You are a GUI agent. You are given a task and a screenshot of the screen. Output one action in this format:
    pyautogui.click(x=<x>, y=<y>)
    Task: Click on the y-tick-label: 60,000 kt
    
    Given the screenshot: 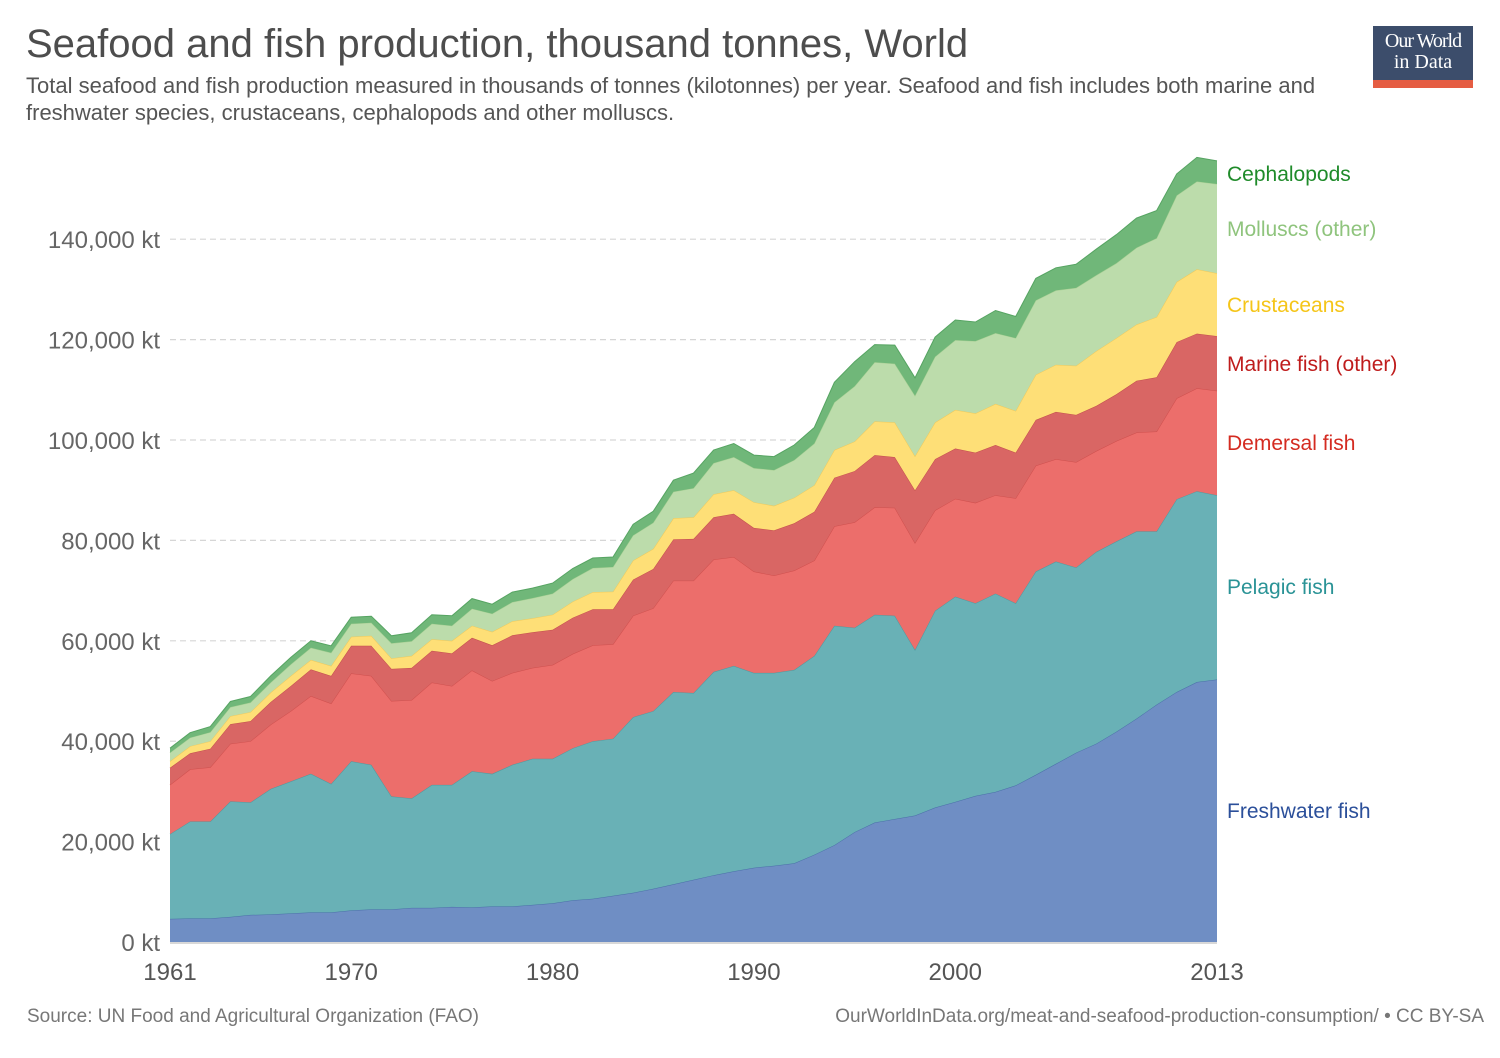 What is the action you would take?
    pyautogui.click(x=110, y=642)
    